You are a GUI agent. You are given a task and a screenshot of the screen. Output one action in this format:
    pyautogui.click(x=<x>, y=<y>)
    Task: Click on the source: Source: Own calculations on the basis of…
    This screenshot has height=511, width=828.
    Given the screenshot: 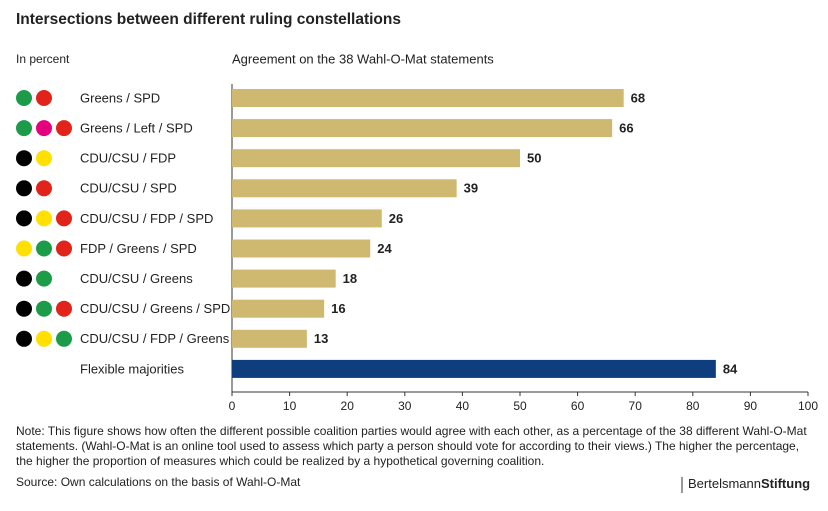 What is the action you would take?
    pyautogui.click(x=158, y=482)
    